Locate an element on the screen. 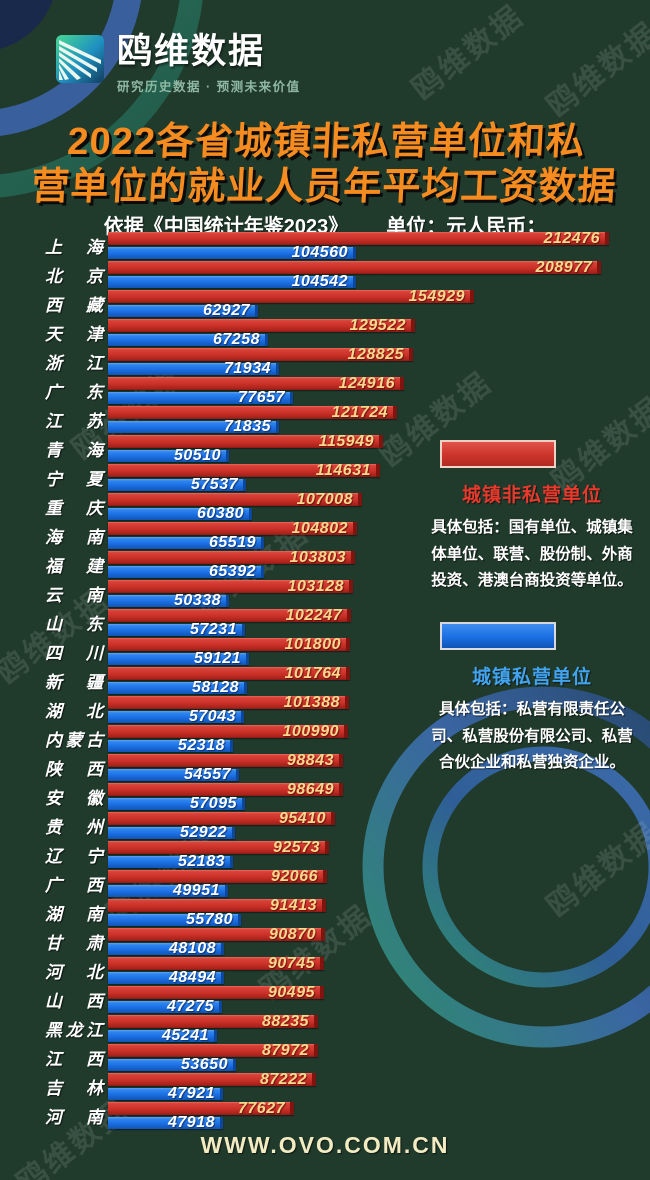 Image resolution: width=650 pixels, height=1180 pixels. non-private-bar: 124916 is located at coordinates (256, 383).